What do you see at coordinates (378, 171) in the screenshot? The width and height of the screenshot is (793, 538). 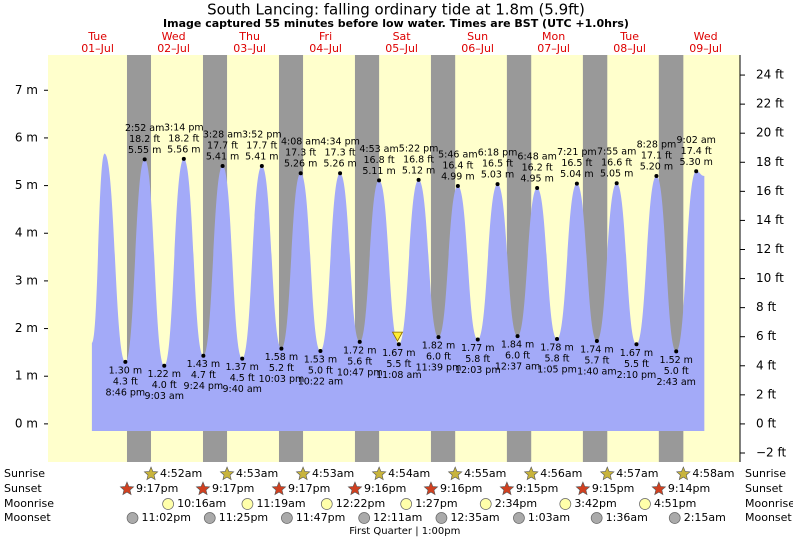 I see `tide-label: 5.11 m` at bounding box center [378, 171].